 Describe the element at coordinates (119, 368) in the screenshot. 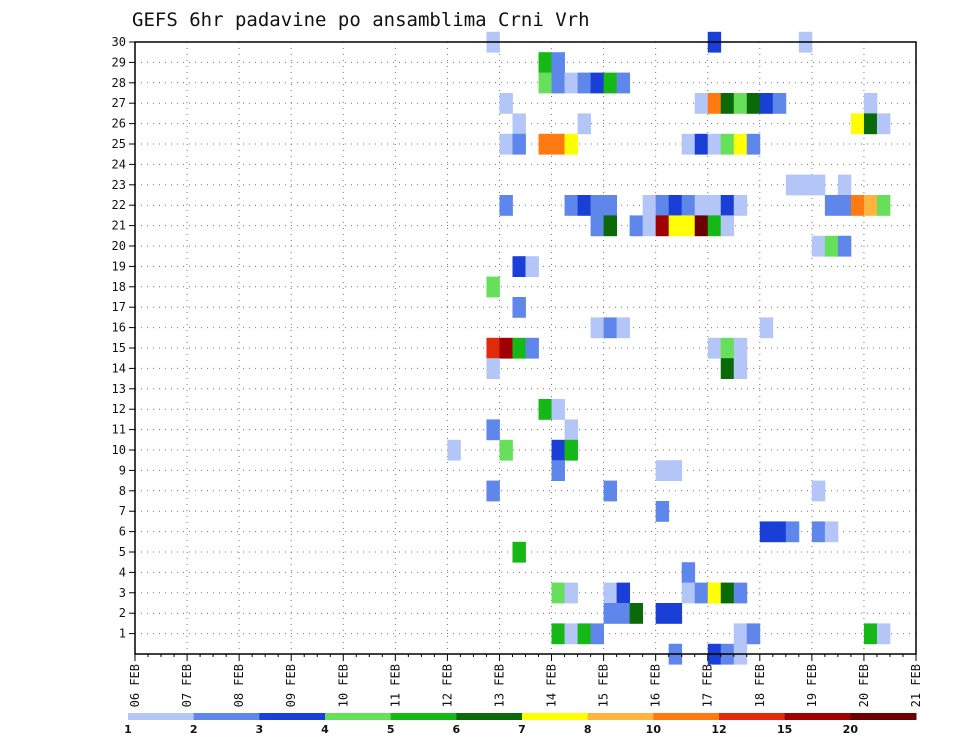

I see `y-tick-label: 14` at that location.